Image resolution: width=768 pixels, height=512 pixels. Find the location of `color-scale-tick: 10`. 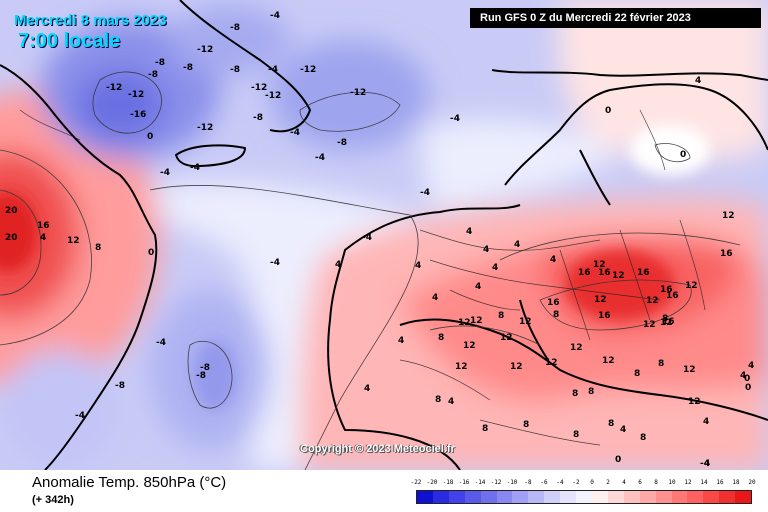

color-scale-tick: 10 is located at coordinates (672, 482).